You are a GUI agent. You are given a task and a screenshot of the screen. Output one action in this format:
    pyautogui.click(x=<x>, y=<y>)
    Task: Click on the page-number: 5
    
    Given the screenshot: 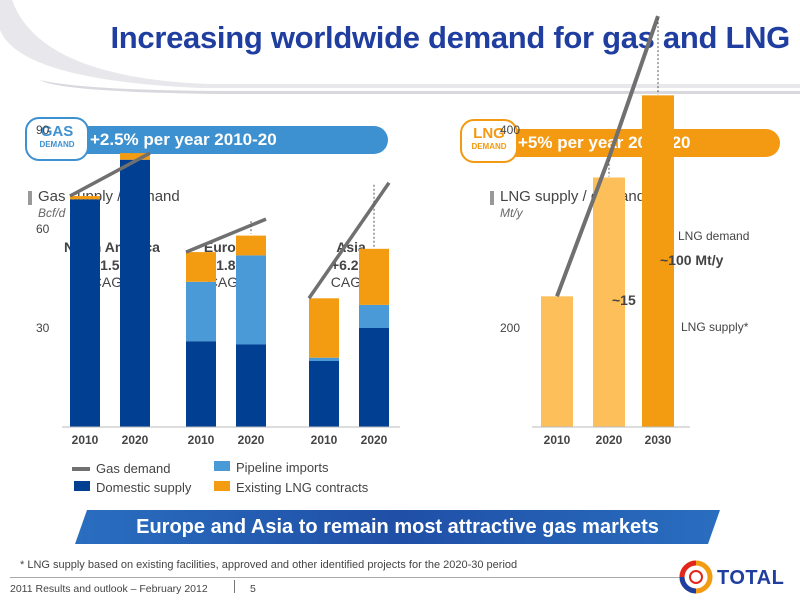 What is the action you would take?
    pyautogui.click(x=253, y=589)
    